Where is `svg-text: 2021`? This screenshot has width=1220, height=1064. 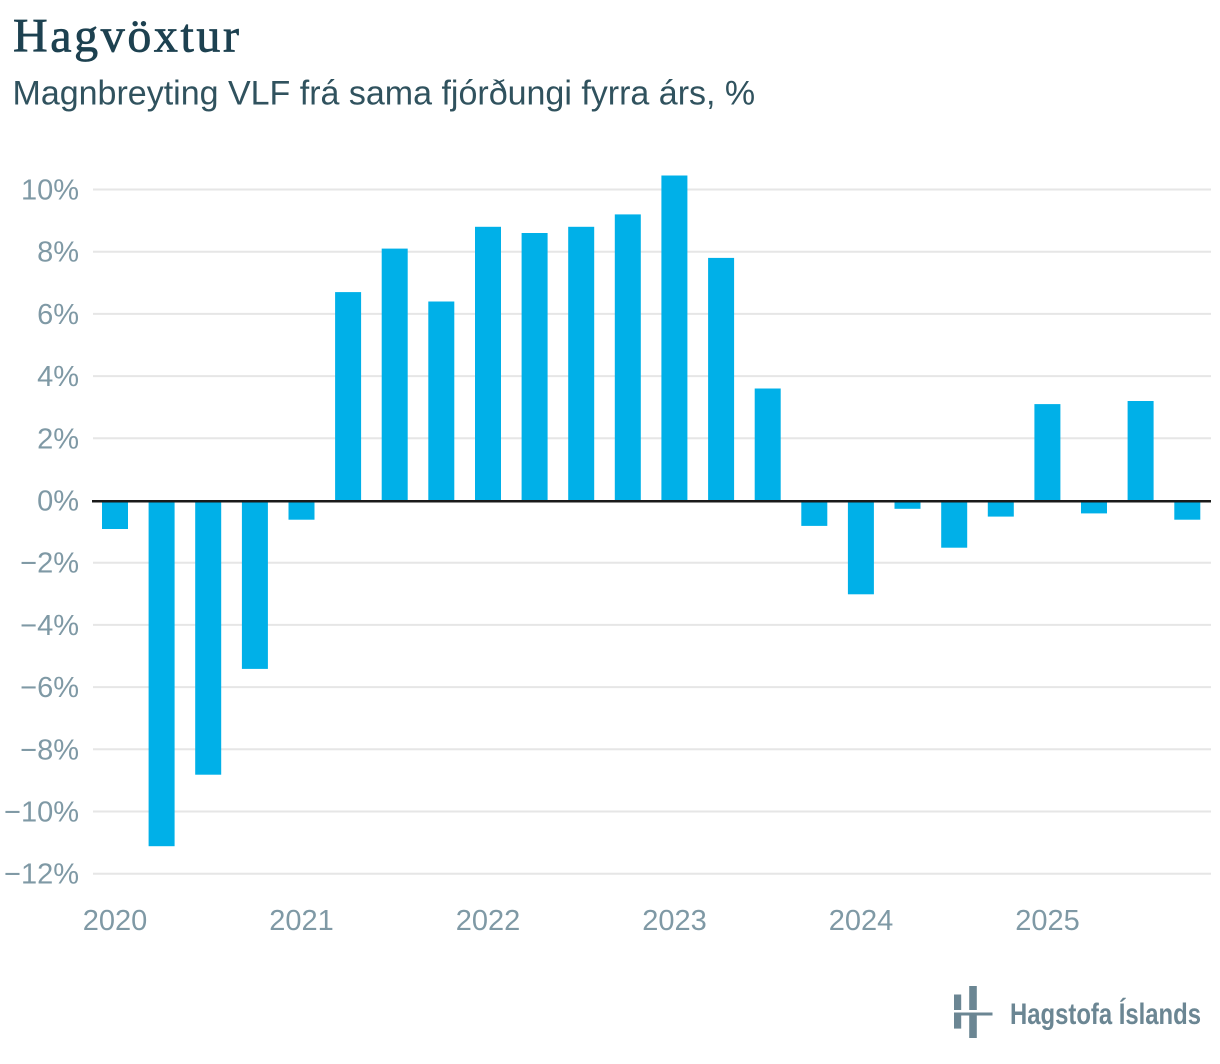
svg-text: 2021 is located at coordinates (301, 921).